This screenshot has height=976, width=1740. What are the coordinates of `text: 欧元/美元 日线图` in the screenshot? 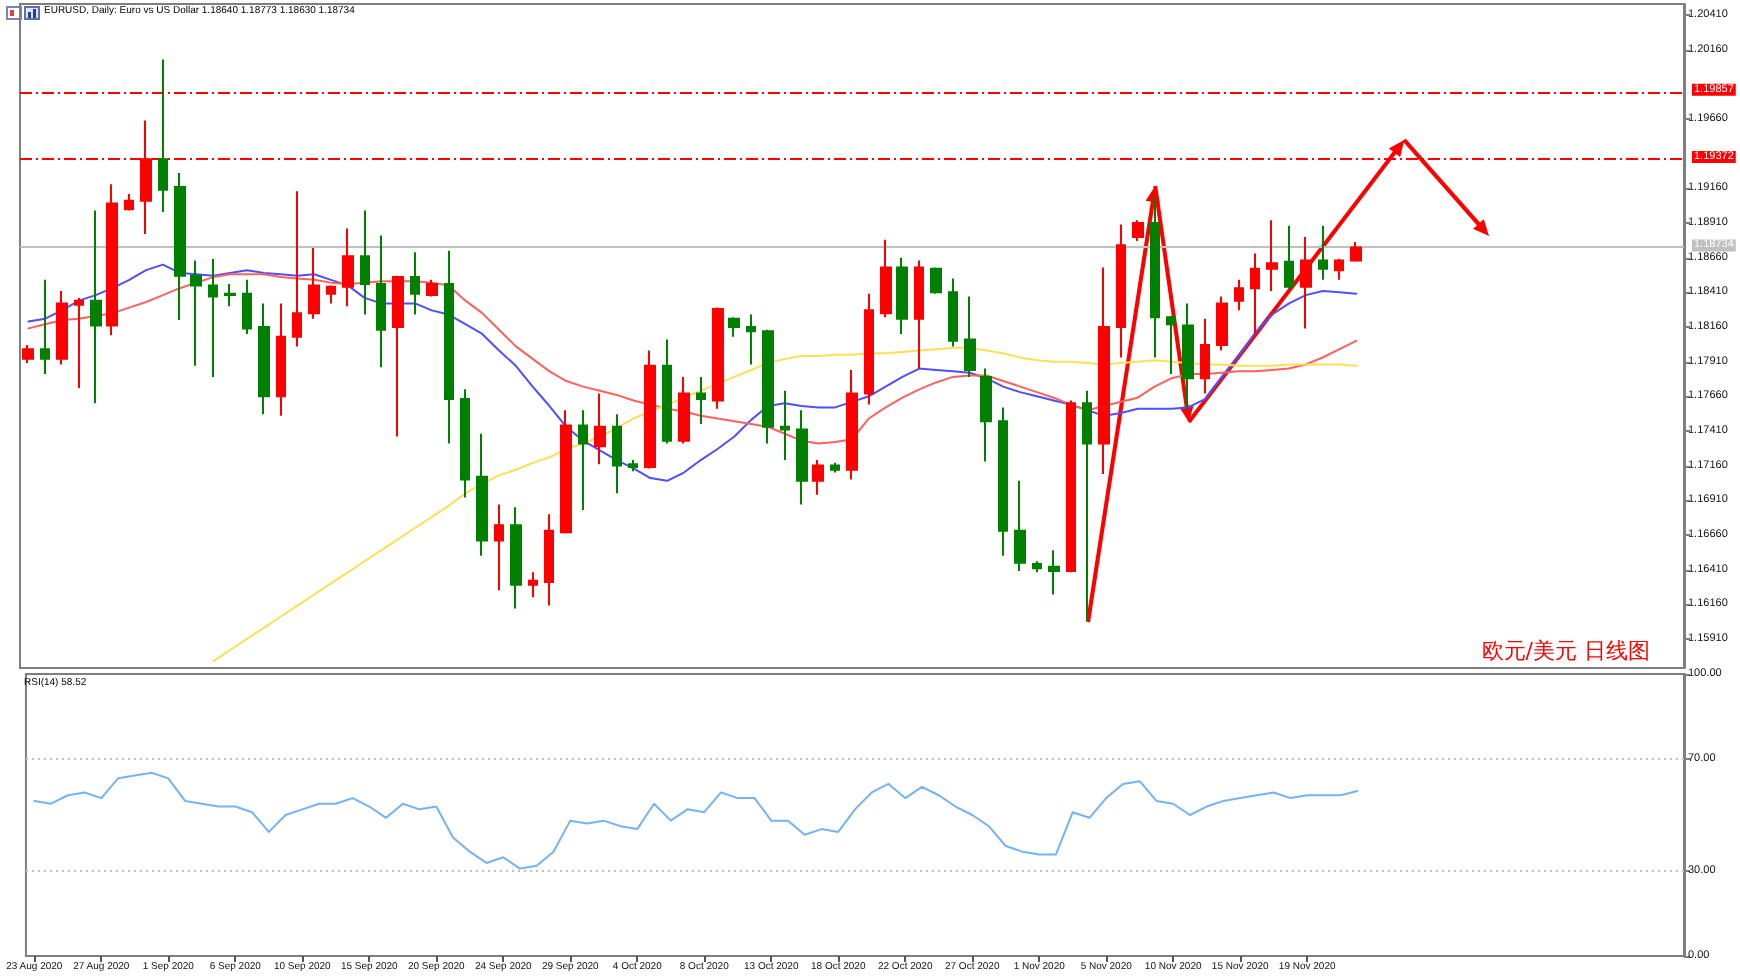 It's located at (1565, 651).